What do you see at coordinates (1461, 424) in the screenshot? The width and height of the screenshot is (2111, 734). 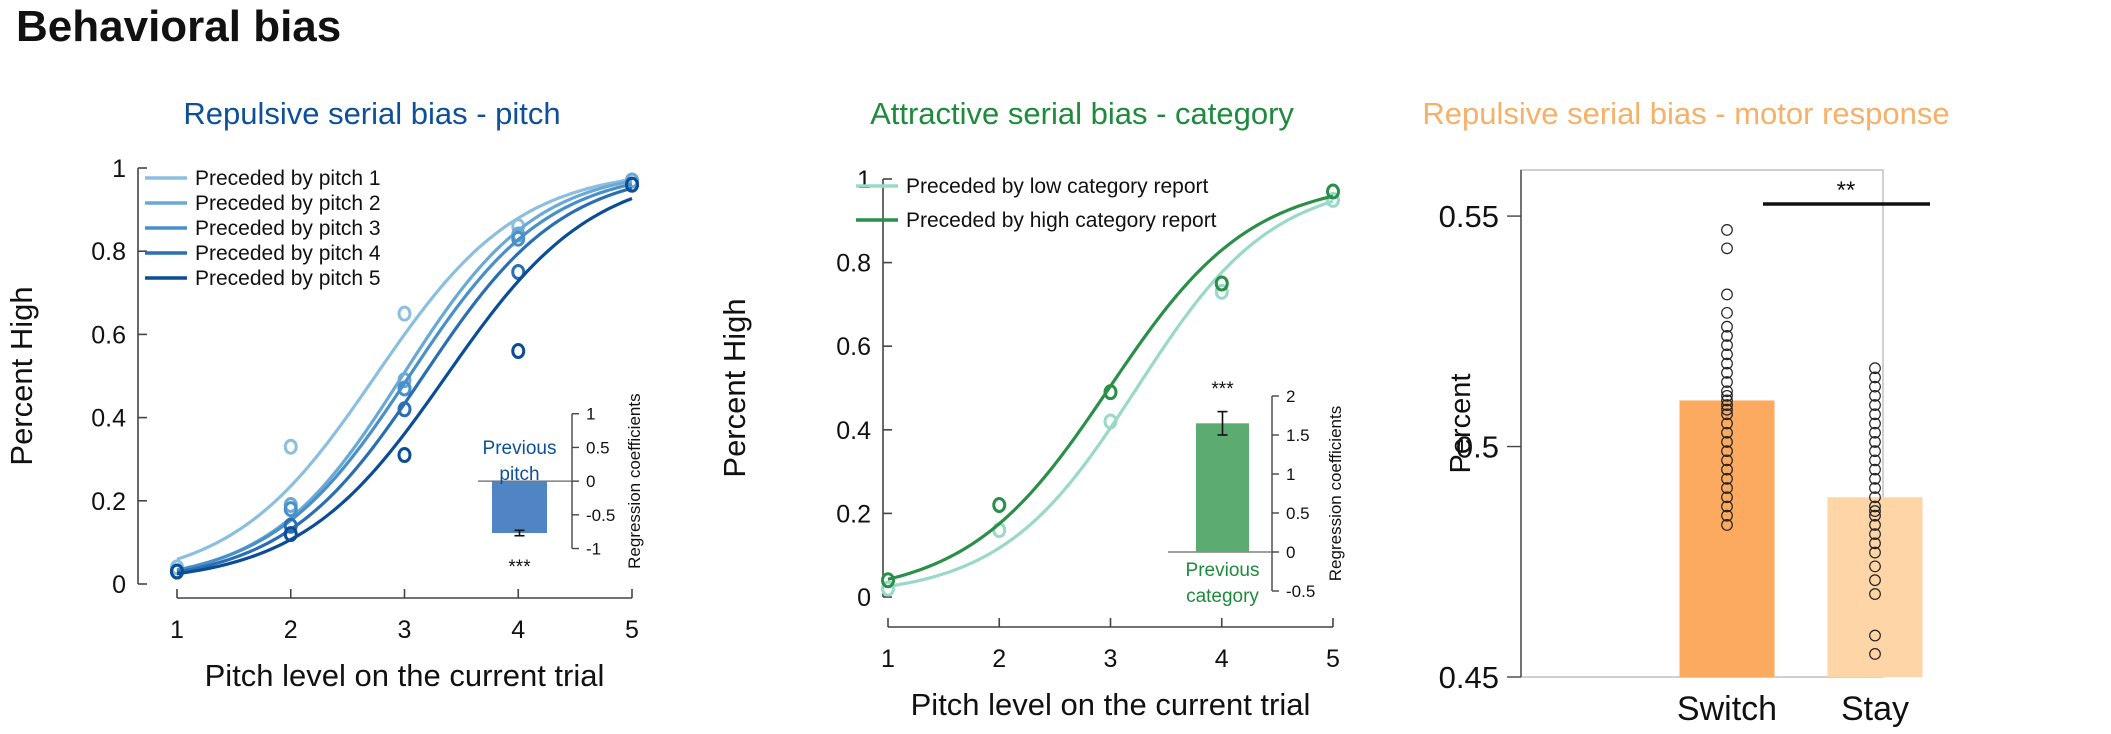 I see `panel3-y-axis-label: Percent` at bounding box center [1461, 424].